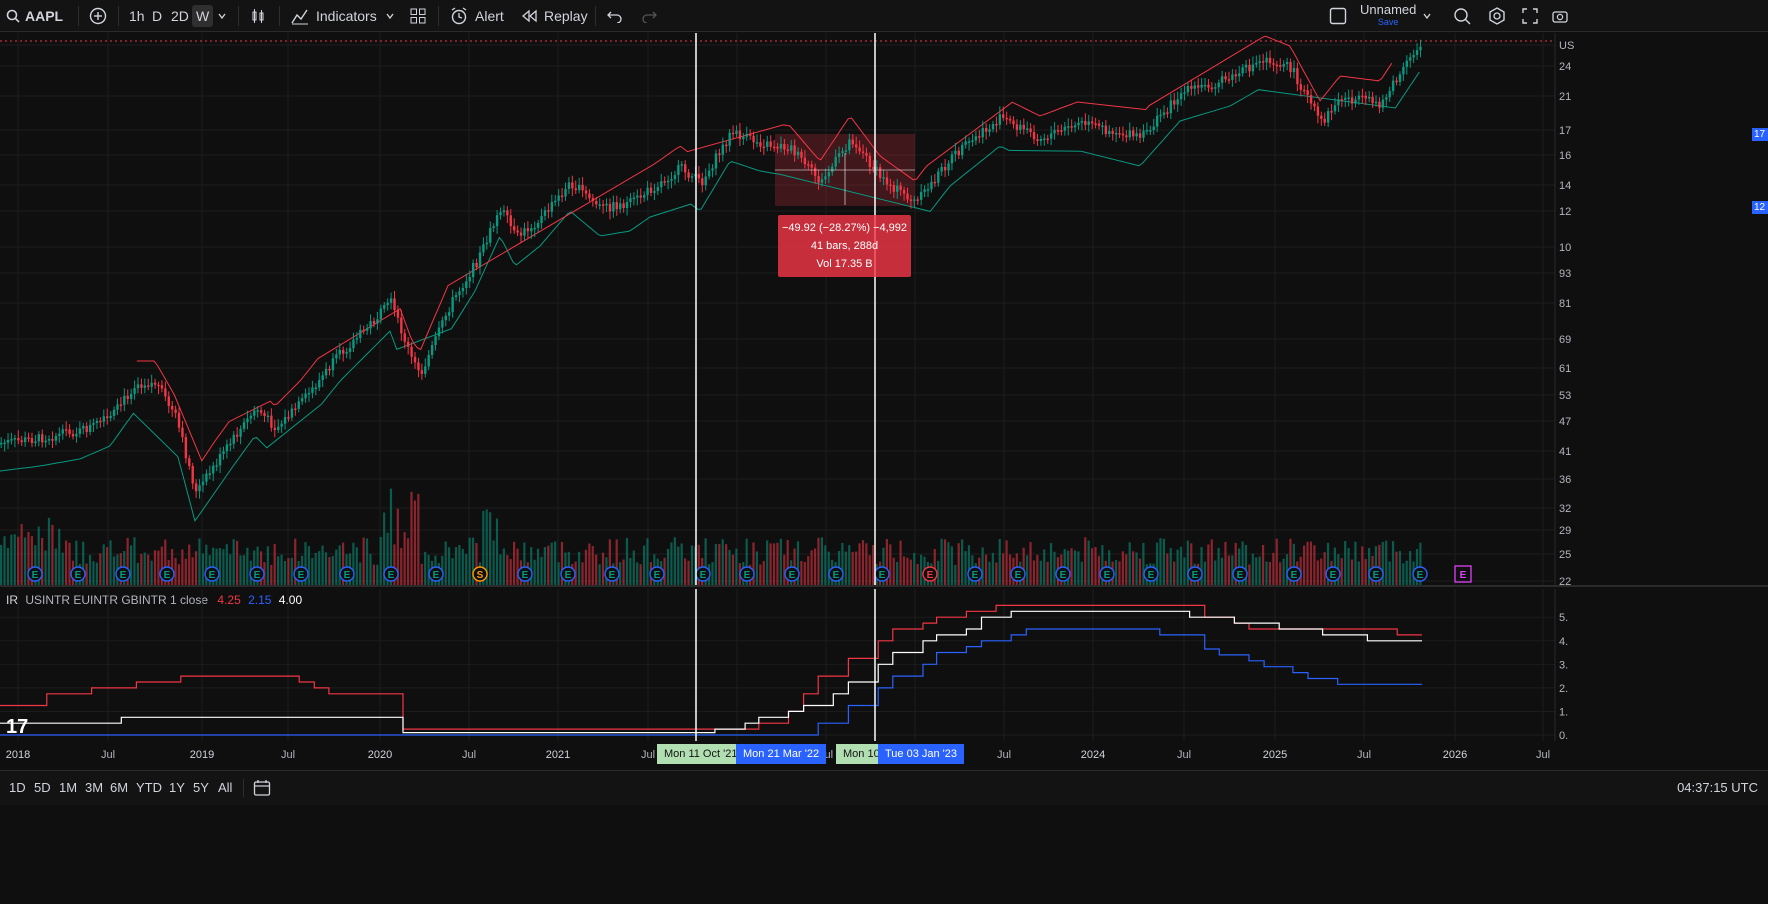  I want to click on snapshot-button, so click(1560, 16).